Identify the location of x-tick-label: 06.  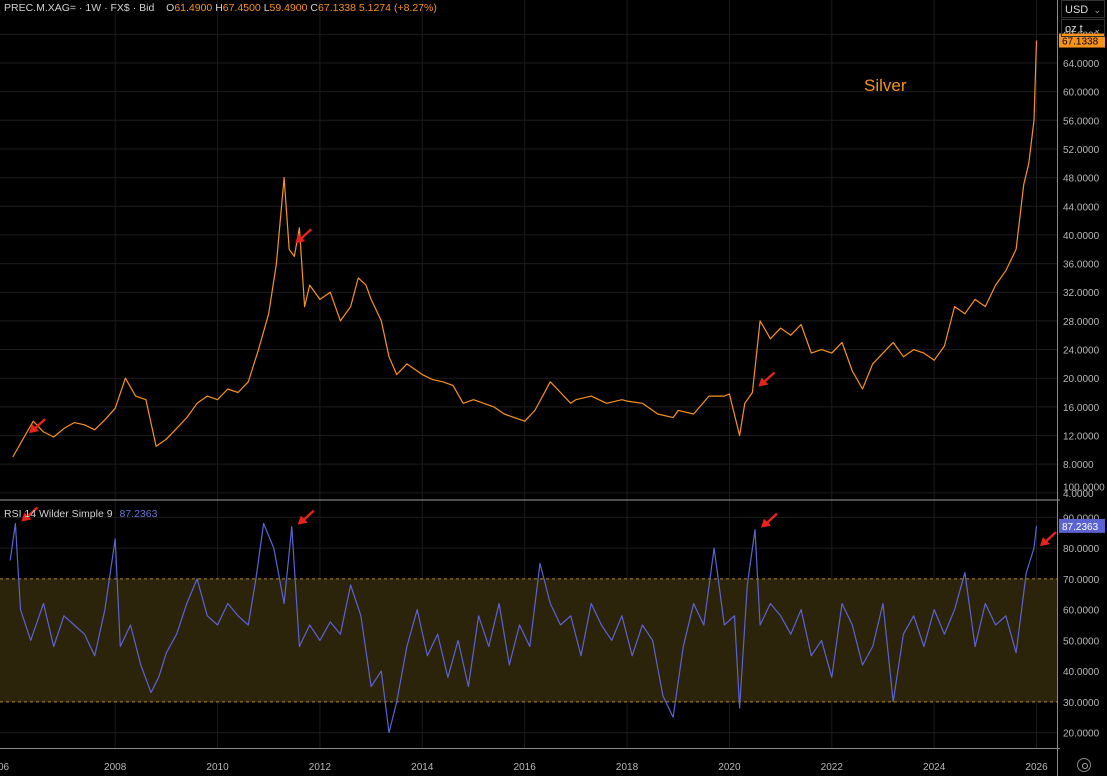
(5, 767).